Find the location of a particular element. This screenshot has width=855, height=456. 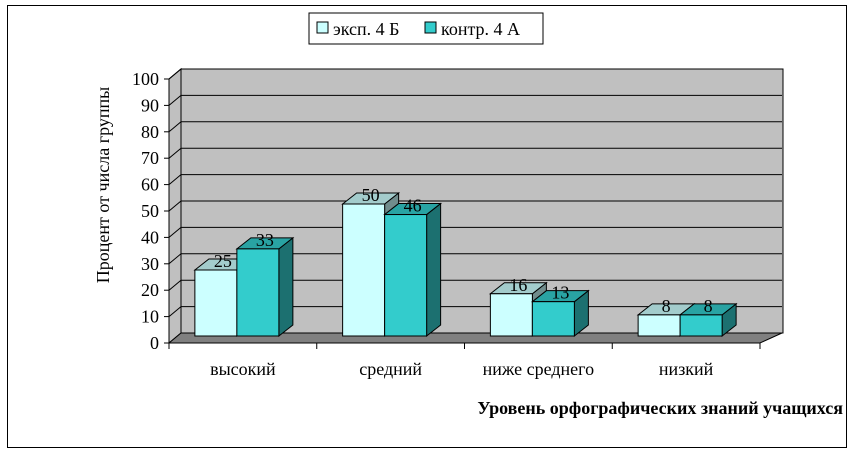

y-tick-label: 0 is located at coordinates (154, 343).